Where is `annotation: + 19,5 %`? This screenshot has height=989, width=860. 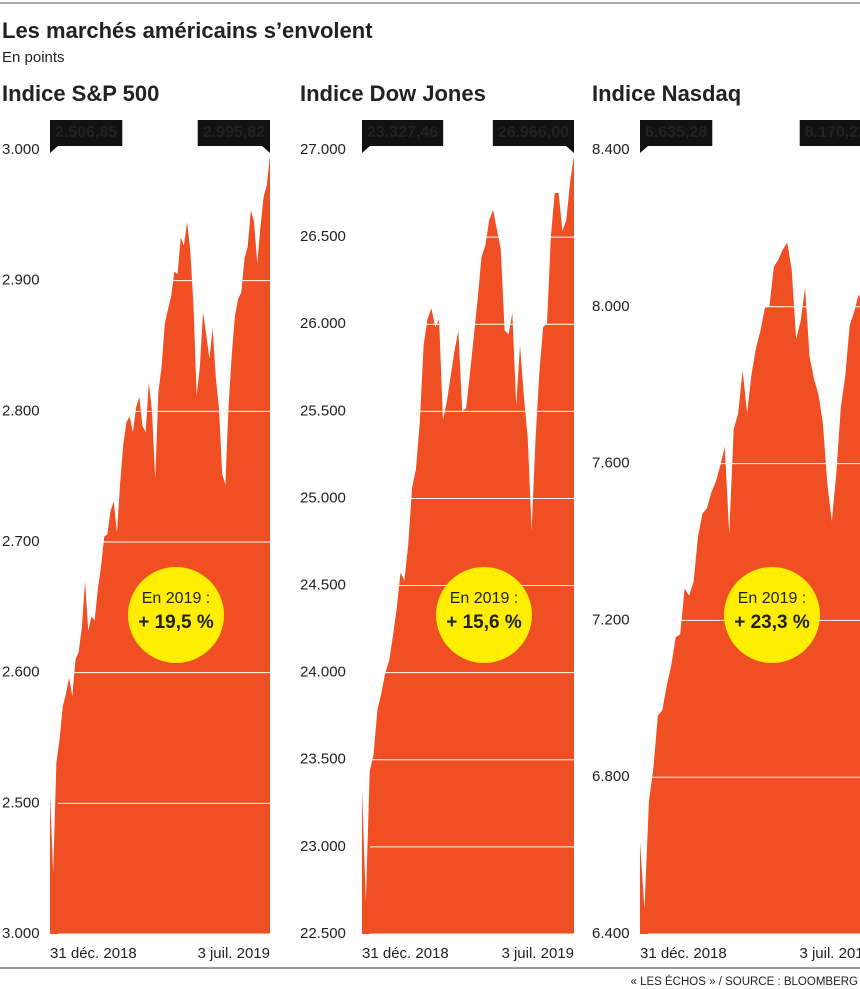 annotation: + 19,5 % is located at coordinates (176, 622).